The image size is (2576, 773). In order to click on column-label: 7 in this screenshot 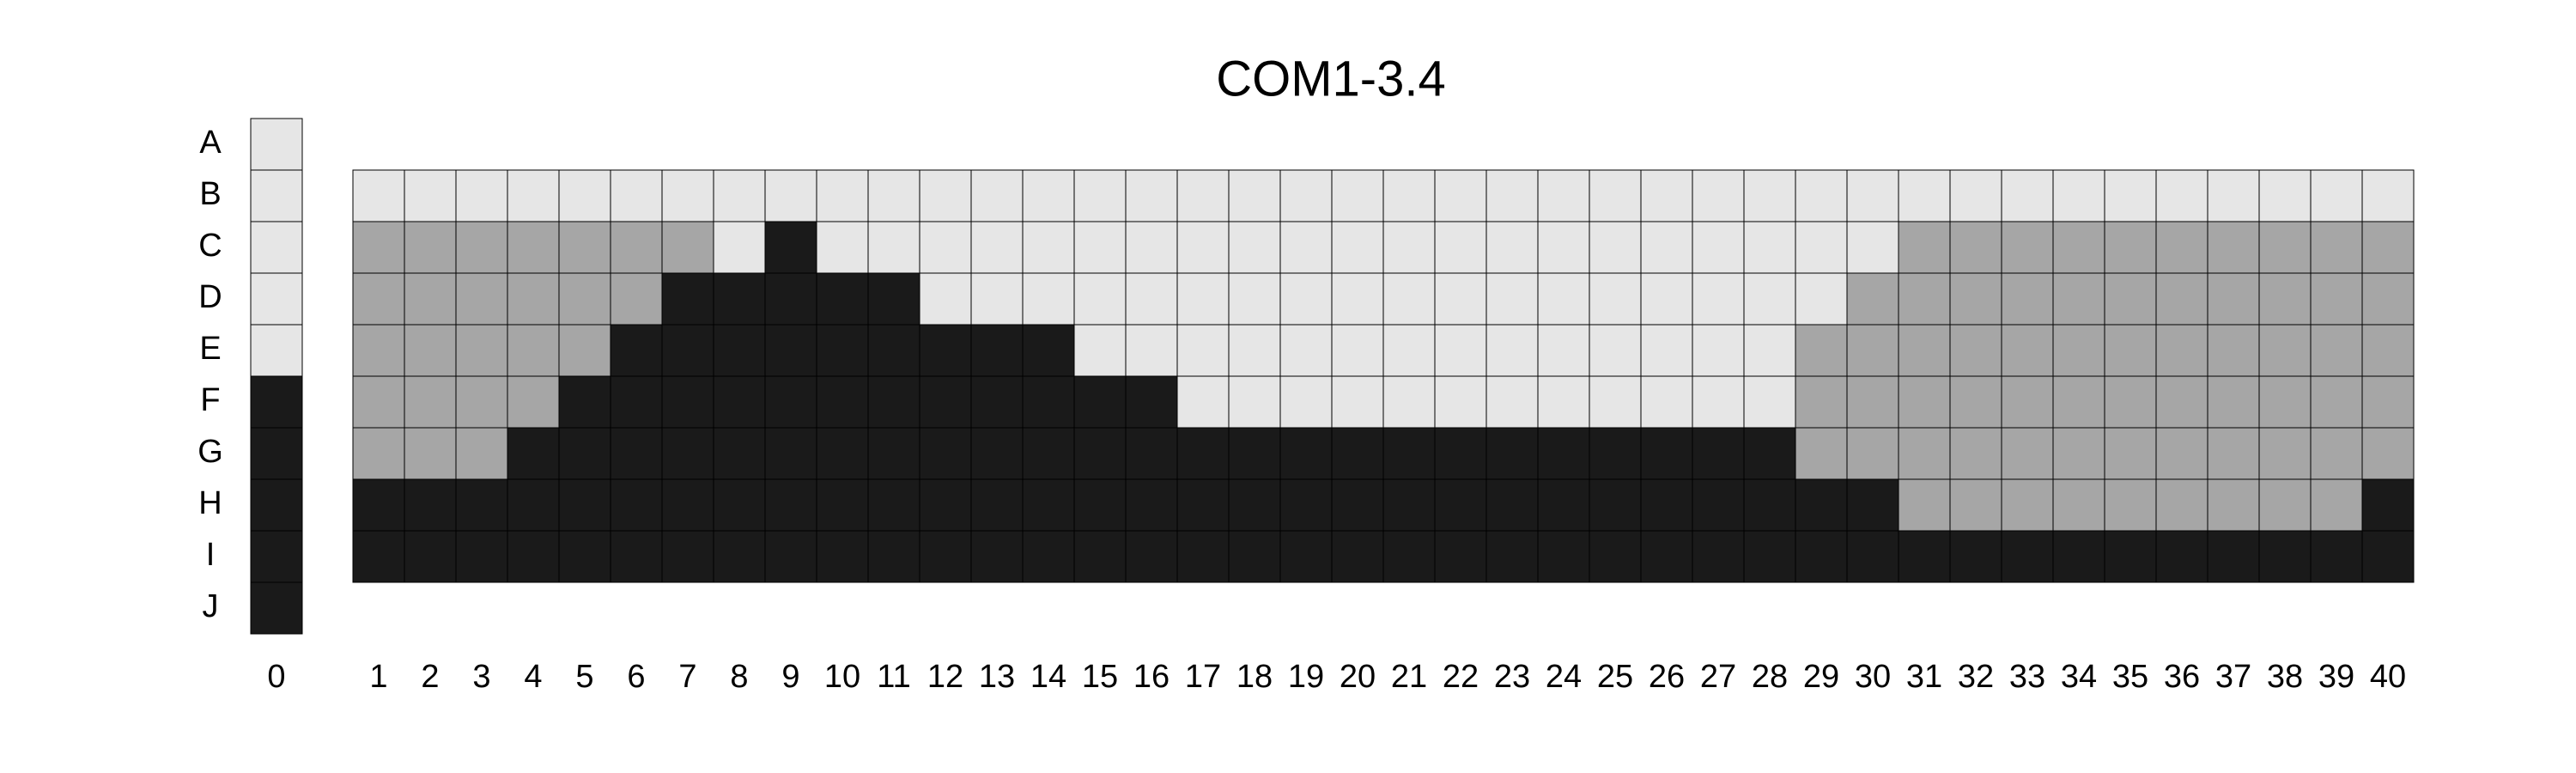, I will do `click(687, 677)`.